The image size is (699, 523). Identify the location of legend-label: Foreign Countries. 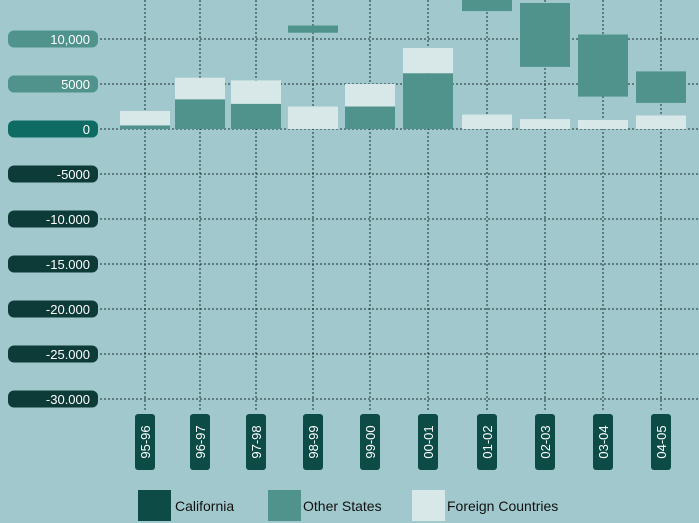
(502, 506).